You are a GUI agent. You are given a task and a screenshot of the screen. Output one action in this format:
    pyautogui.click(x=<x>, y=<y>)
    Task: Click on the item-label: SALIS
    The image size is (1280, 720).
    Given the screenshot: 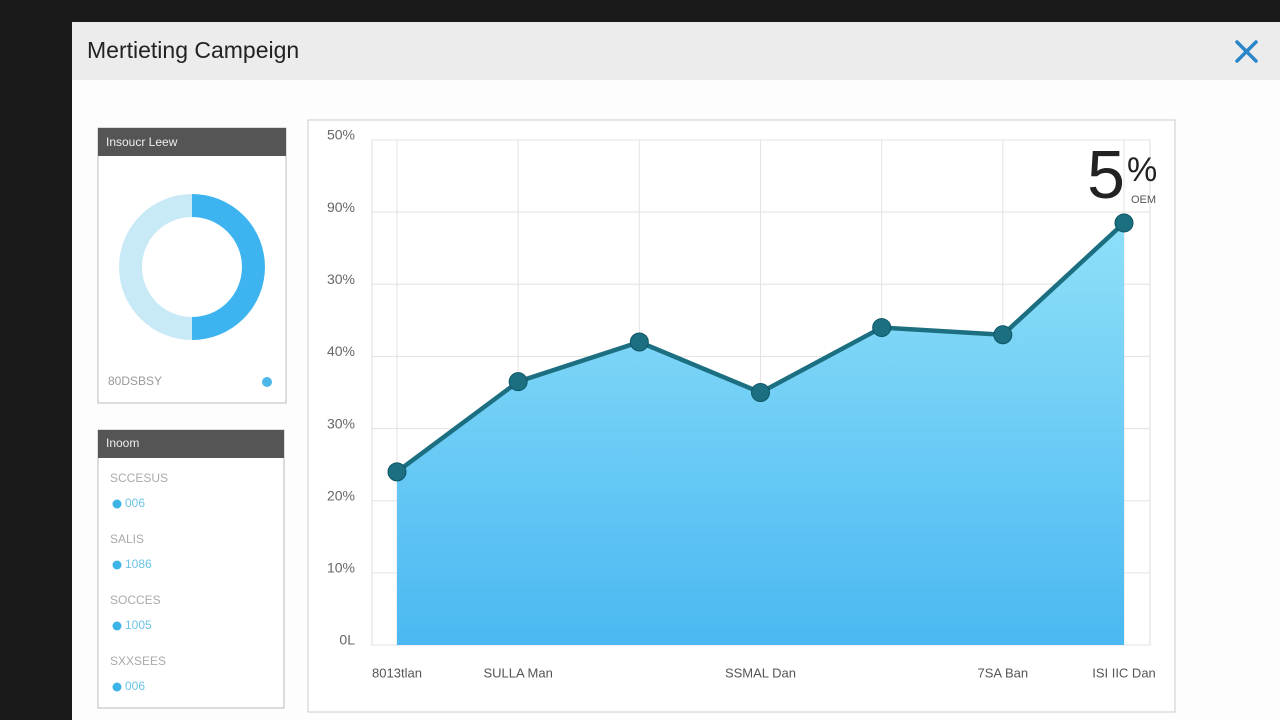 What is the action you would take?
    pyautogui.click(x=127, y=539)
    